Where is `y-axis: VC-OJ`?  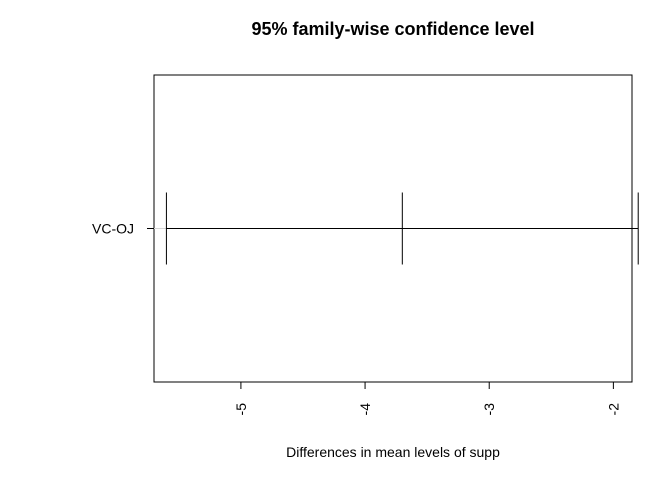
y-axis: VC-OJ is located at coordinates (123, 229).